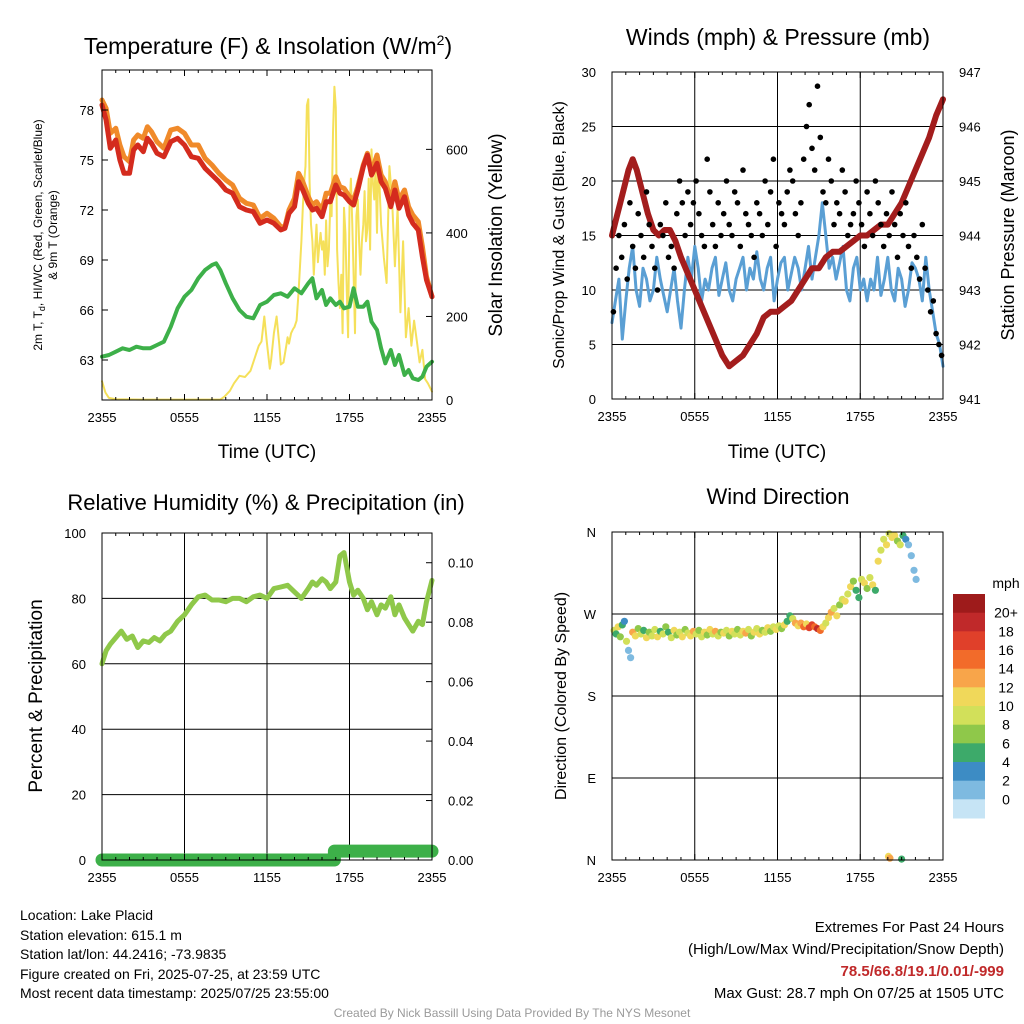  What do you see at coordinates (267, 201) in the screenshot?
I see `temp-line` at bounding box center [267, 201].